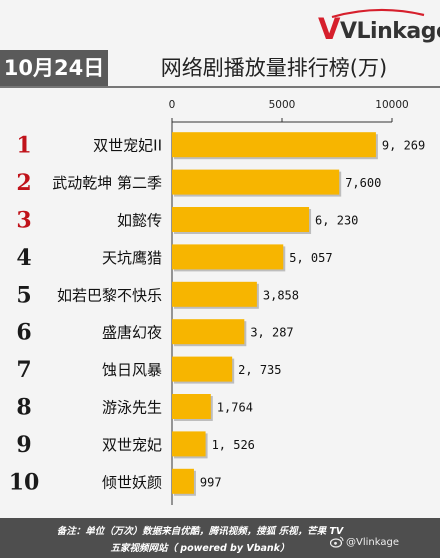  Describe the element at coordinates (132, 408) in the screenshot. I see `category-label: 游泳先生` at that location.